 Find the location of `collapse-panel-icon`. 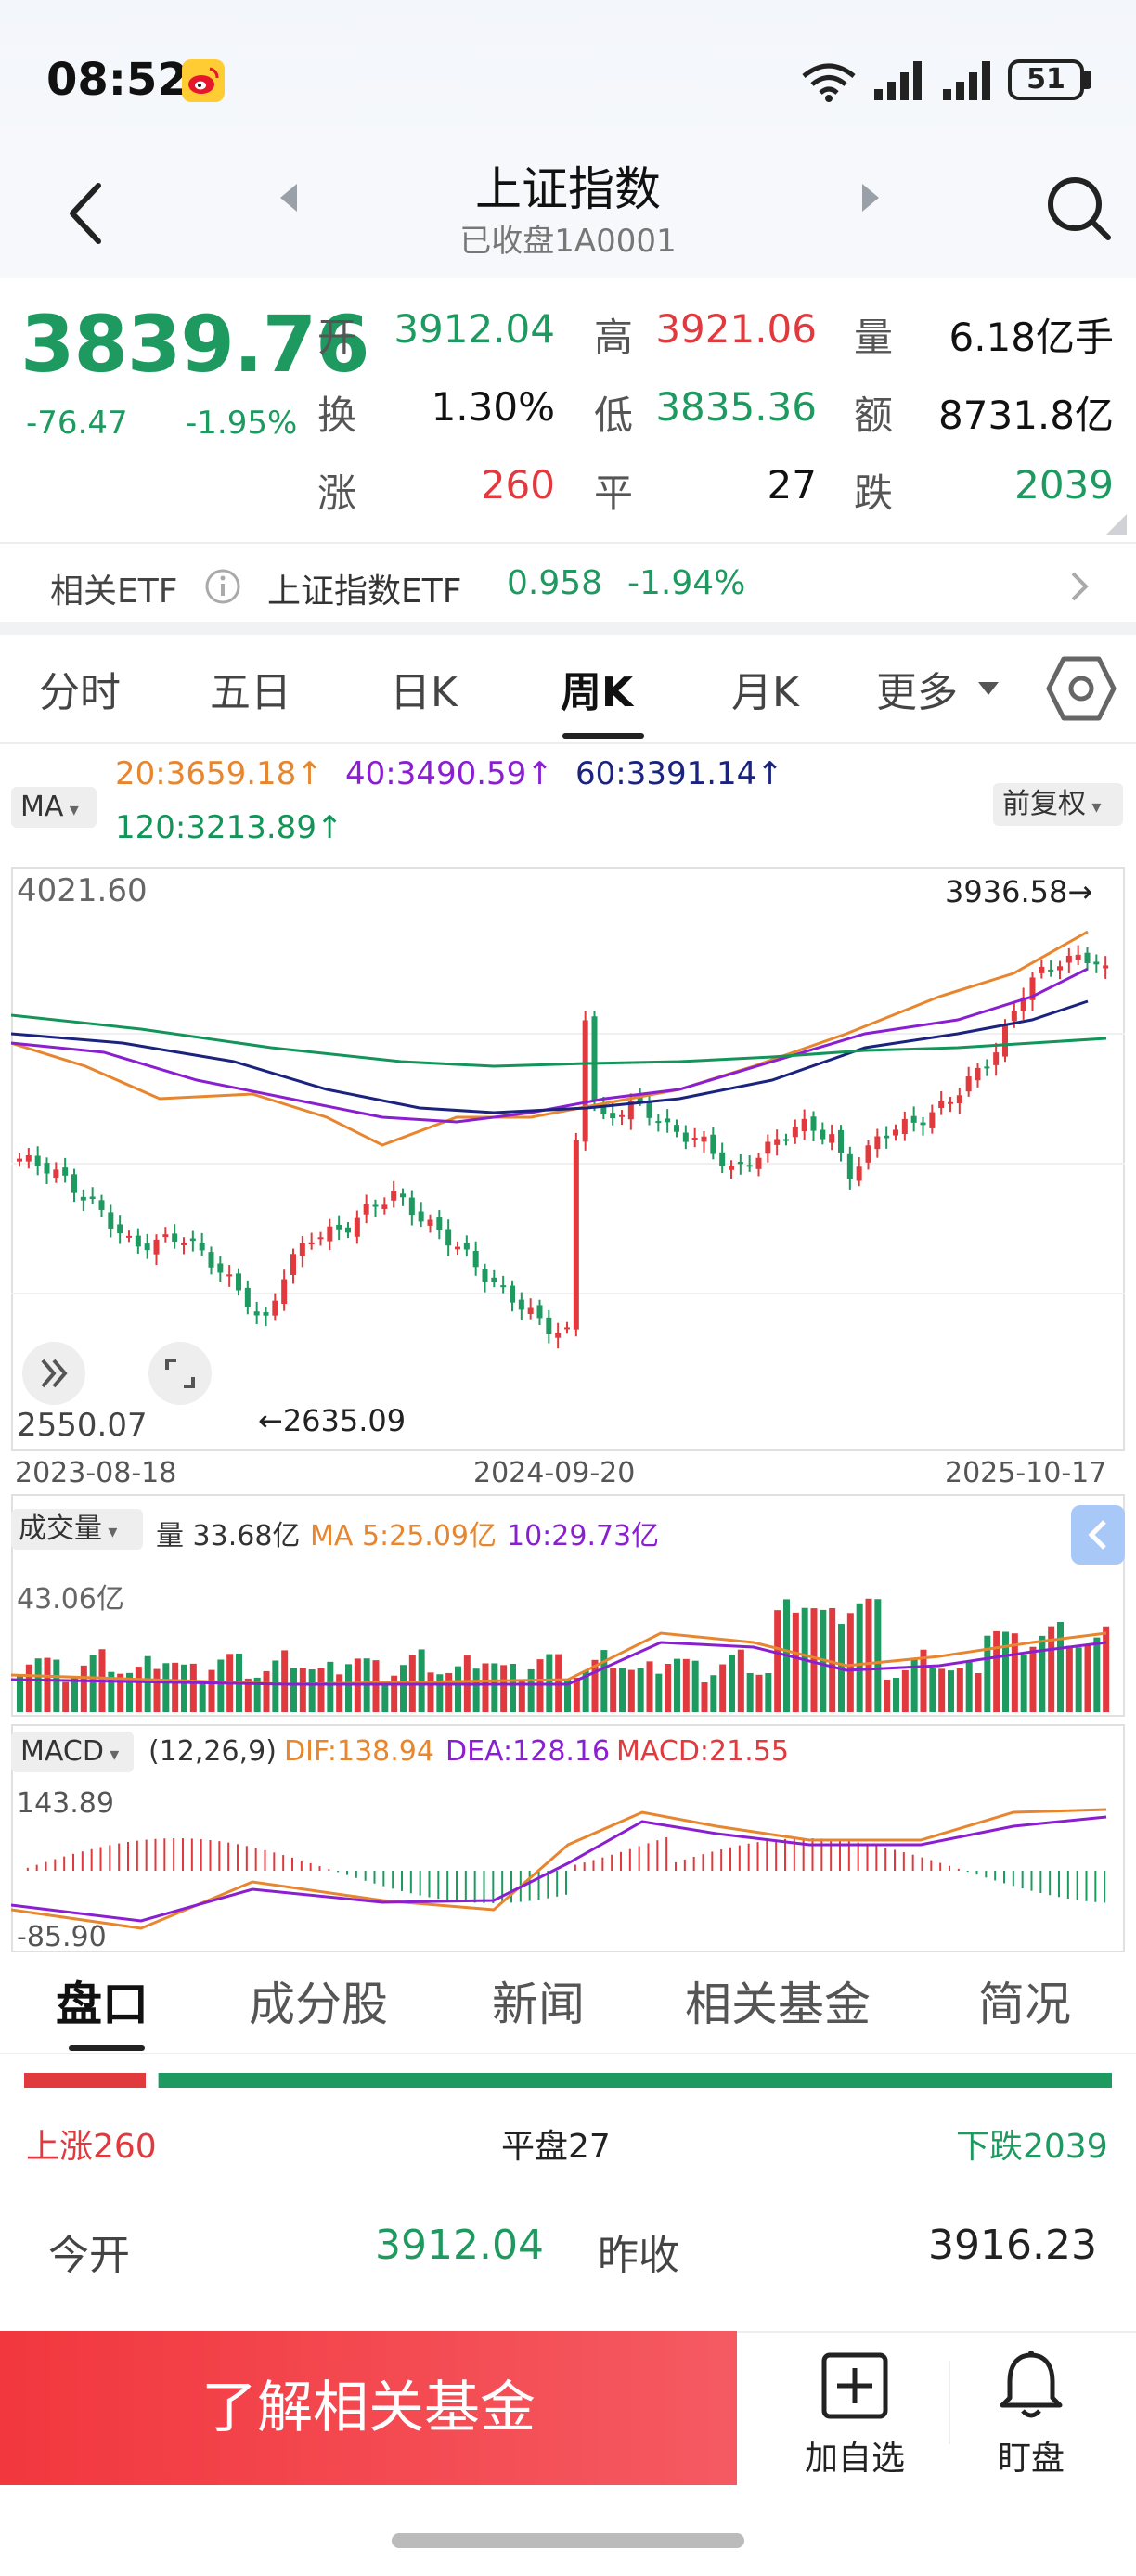

collapse-panel-icon is located at coordinates (1098, 1535).